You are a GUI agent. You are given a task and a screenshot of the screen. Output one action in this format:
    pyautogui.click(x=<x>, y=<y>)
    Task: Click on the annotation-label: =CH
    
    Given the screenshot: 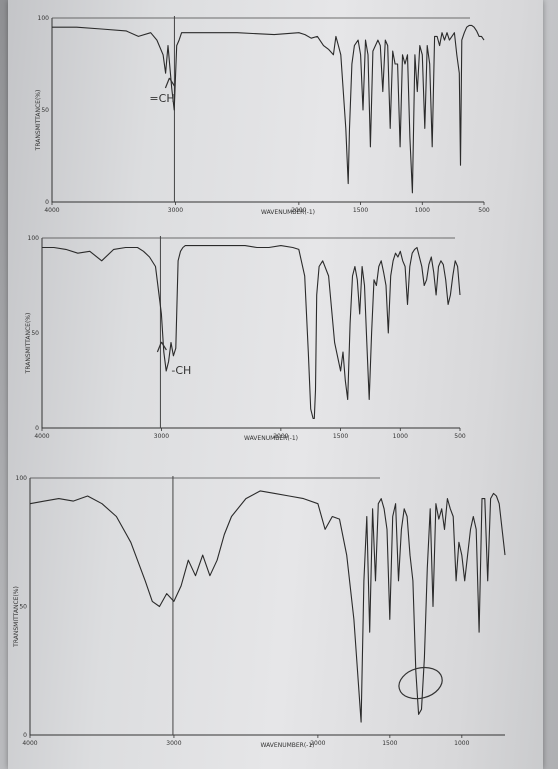 What is the action you would take?
    pyautogui.click(x=161, y=98)
    